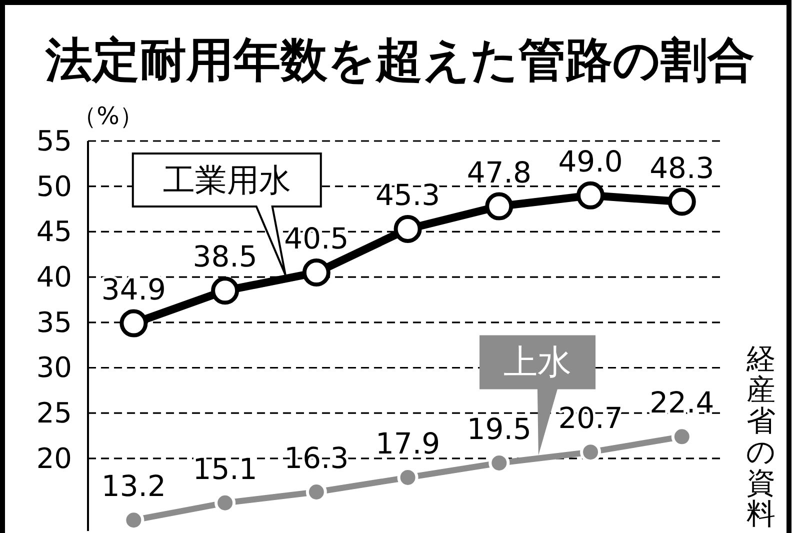  I want to click on y-tick-label: 20, so click(54, 458).